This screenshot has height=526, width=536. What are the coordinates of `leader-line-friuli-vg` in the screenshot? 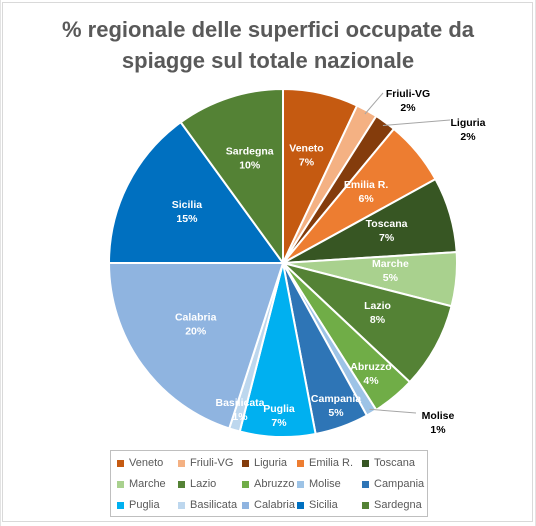 It's located at (374, 103).